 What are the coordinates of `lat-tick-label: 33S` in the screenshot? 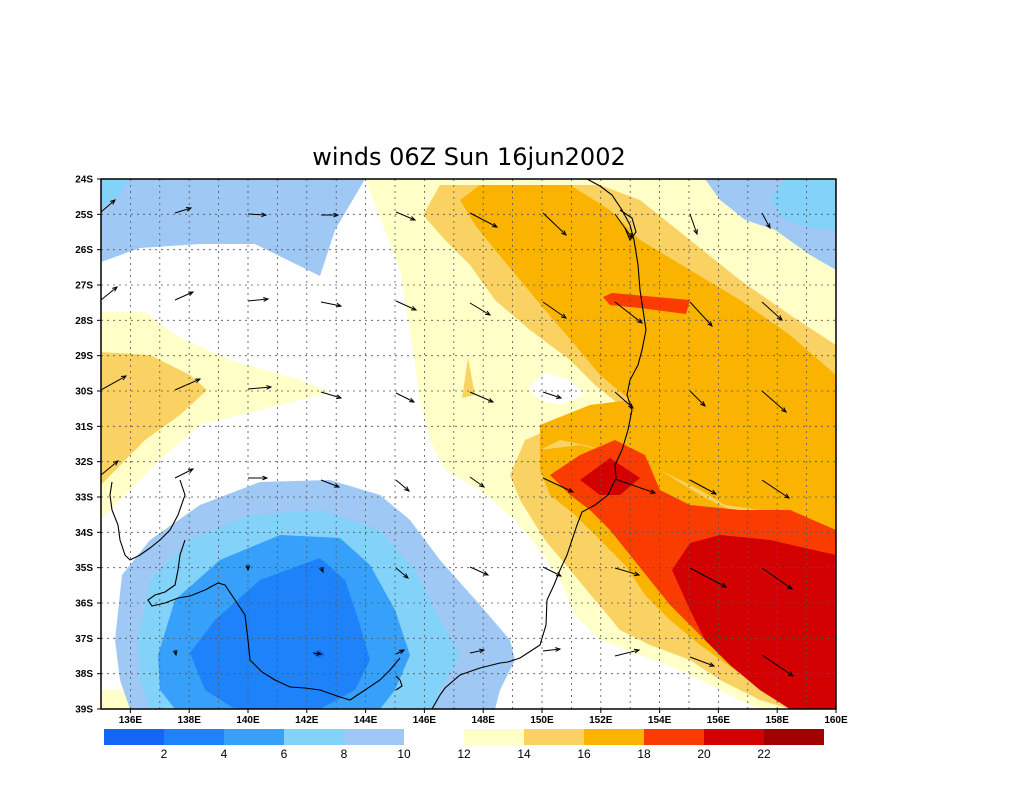 It's located at (84, 498).